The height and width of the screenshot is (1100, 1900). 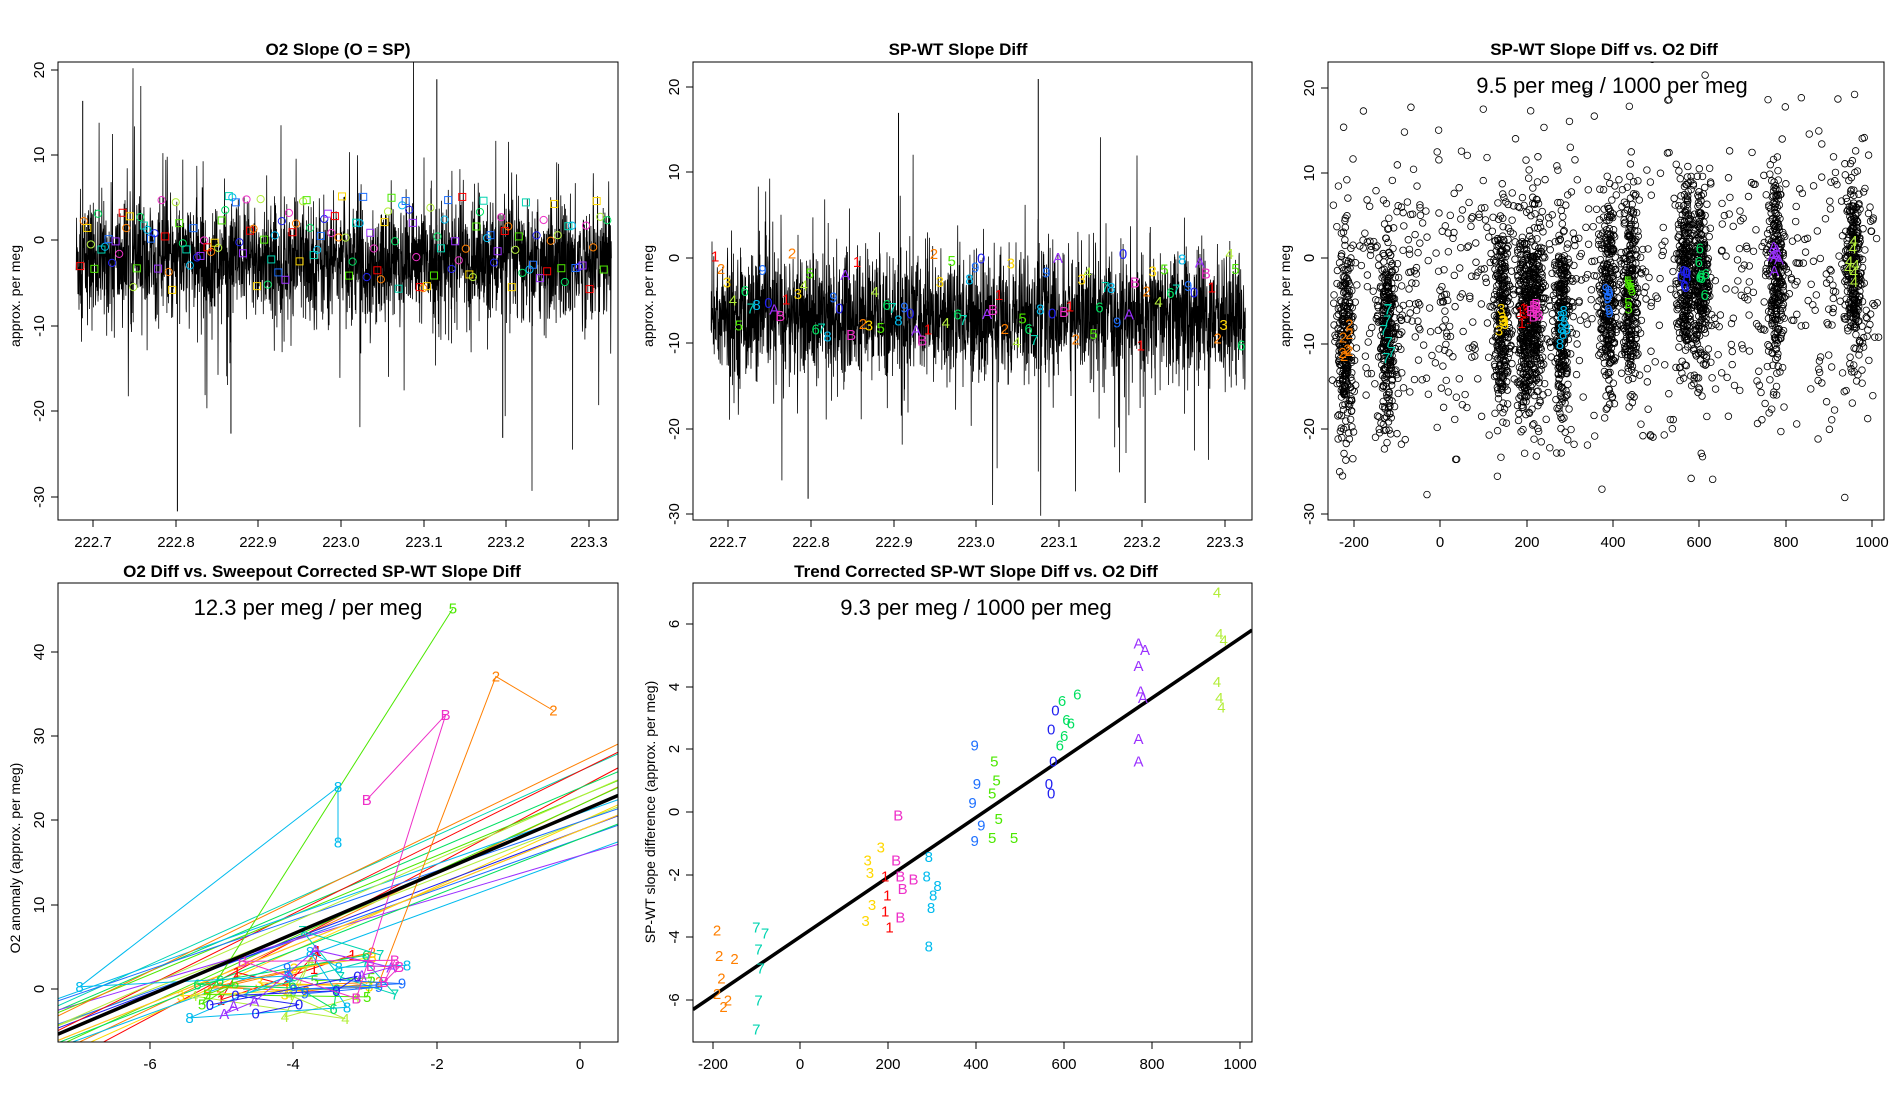 I want to click on panel-1-ylabel: approx. per meg, so click(x=15, y=296).